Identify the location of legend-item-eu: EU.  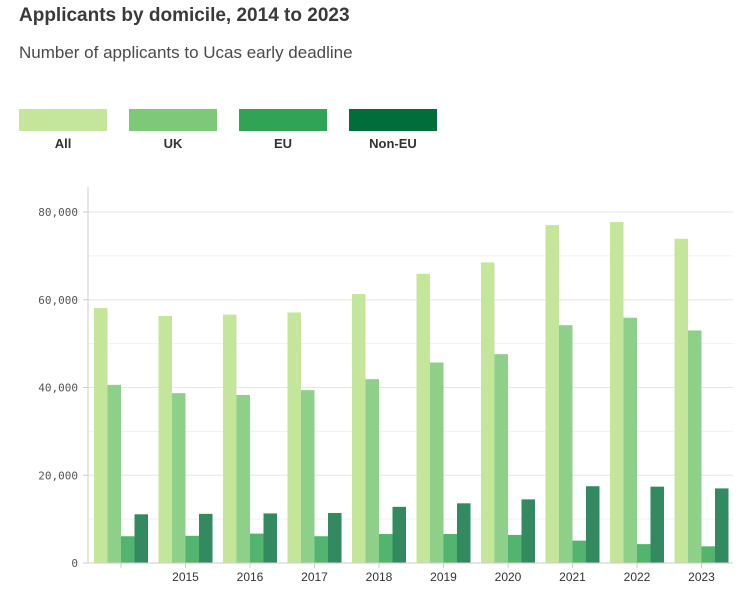
(283, 130).